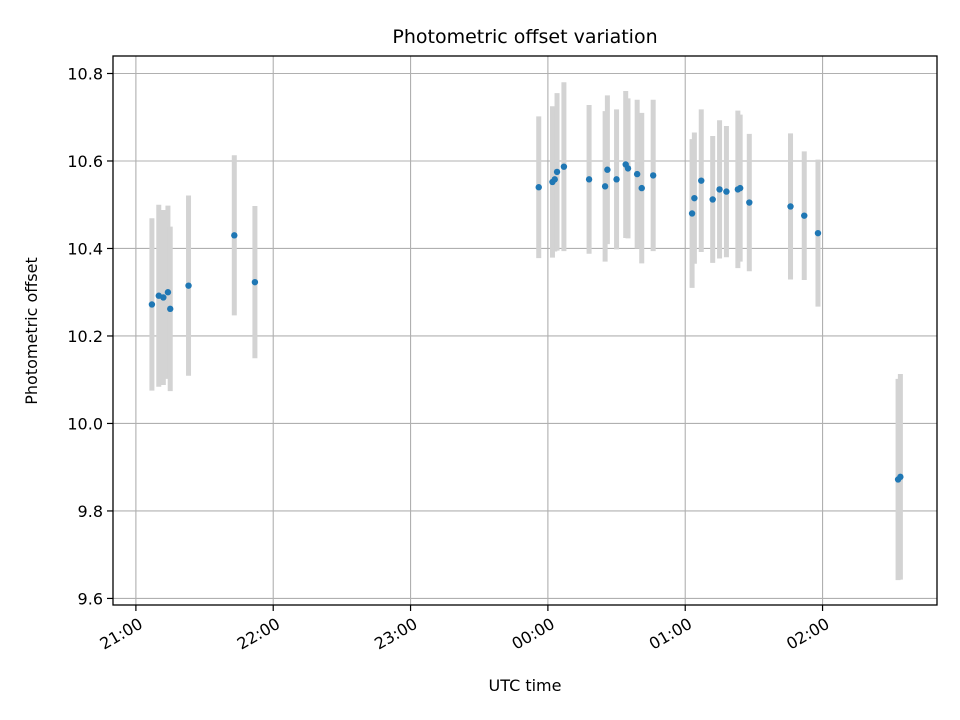 The height and width of the screenshot is (720, 960). I want to click on x-tick-label: 21:00, so click(120, 634).